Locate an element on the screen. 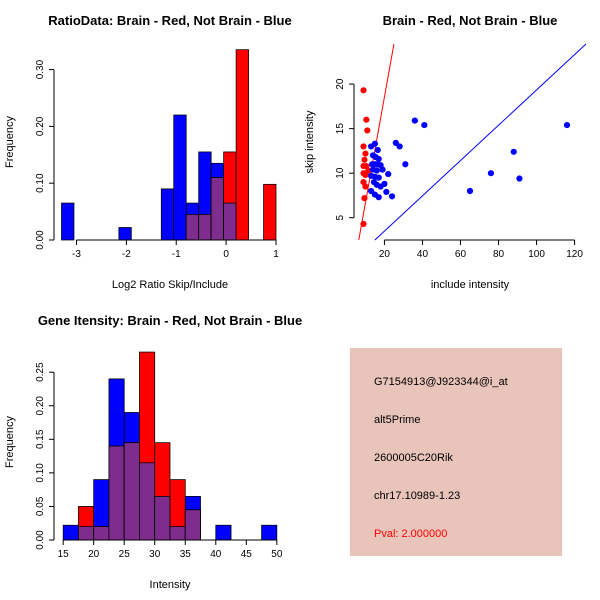  x-tick-label: 45 is located at coordinates (247, 554).